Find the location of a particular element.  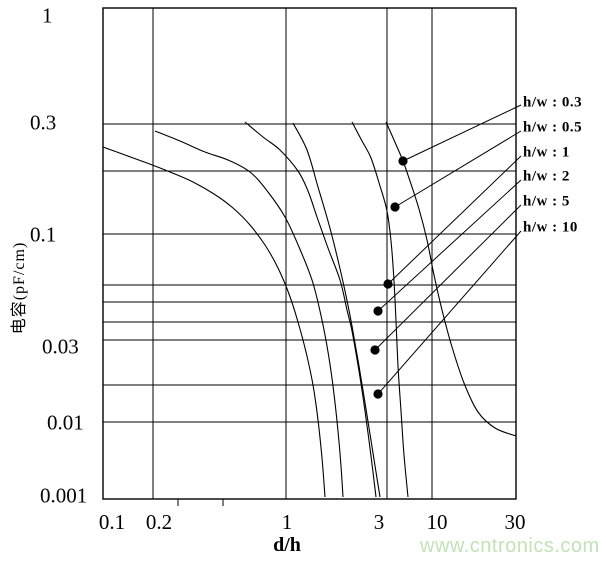

legend-item-hw-1: h/w : 1 is located at coordinates (546, 152).